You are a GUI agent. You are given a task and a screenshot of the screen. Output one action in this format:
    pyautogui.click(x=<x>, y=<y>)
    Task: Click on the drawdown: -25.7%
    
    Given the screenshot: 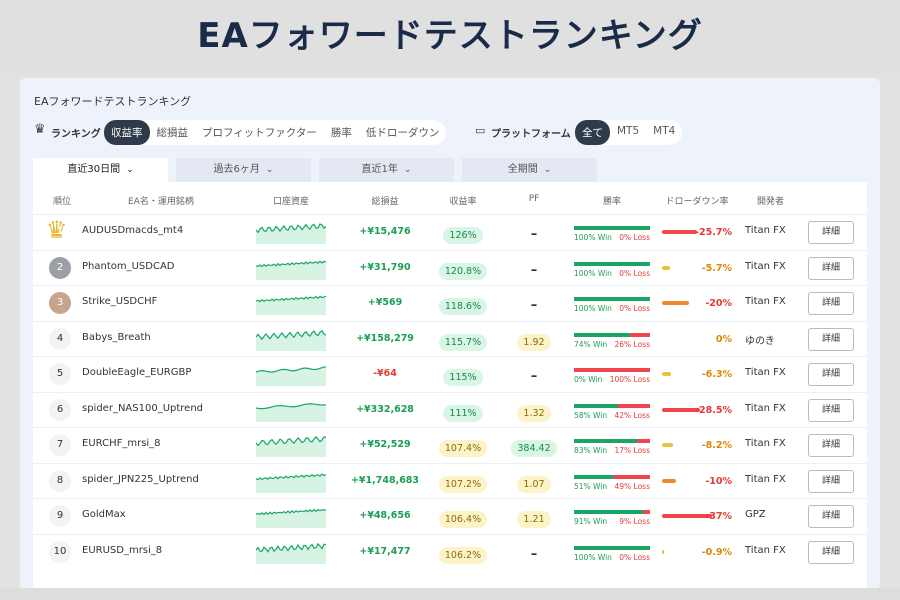 What is the action you would take?
    pyautogui.click(x=713, y=232)
    